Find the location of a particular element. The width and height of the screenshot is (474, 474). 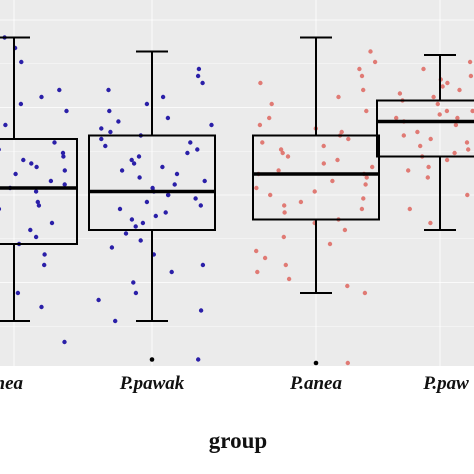

outlier-point is located at coordinates (152, 359).